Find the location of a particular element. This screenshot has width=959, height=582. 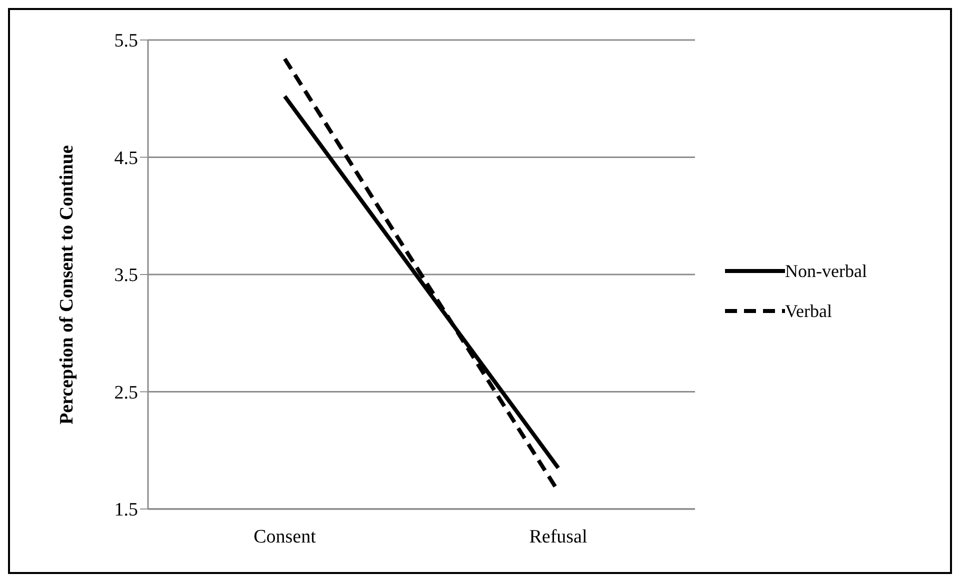

y-axis-title: Perception of Consent to Continue is located at coordinates (67, 284).